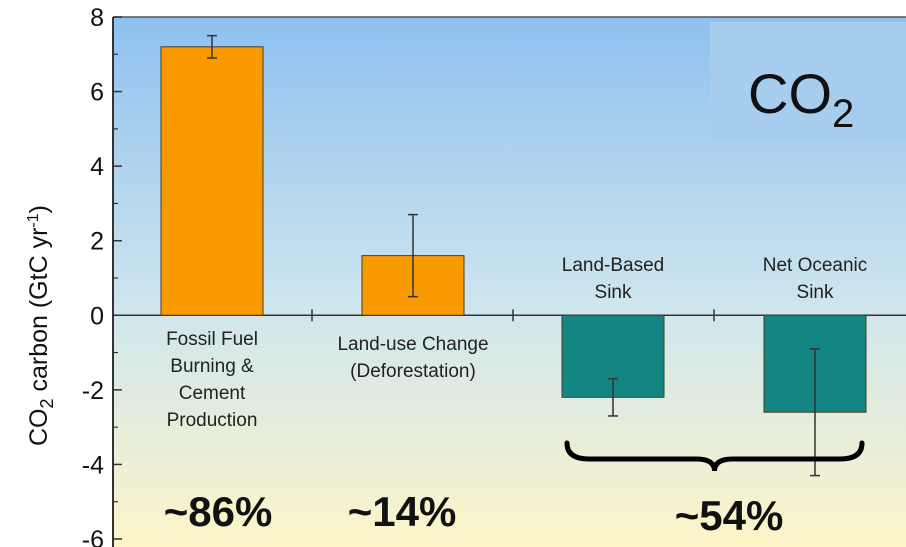  What do you see at coordinates (412, 344) in the screenshot?
I see `category-label-1-line-0: Land-use Change` at bounding box center [412, 344].